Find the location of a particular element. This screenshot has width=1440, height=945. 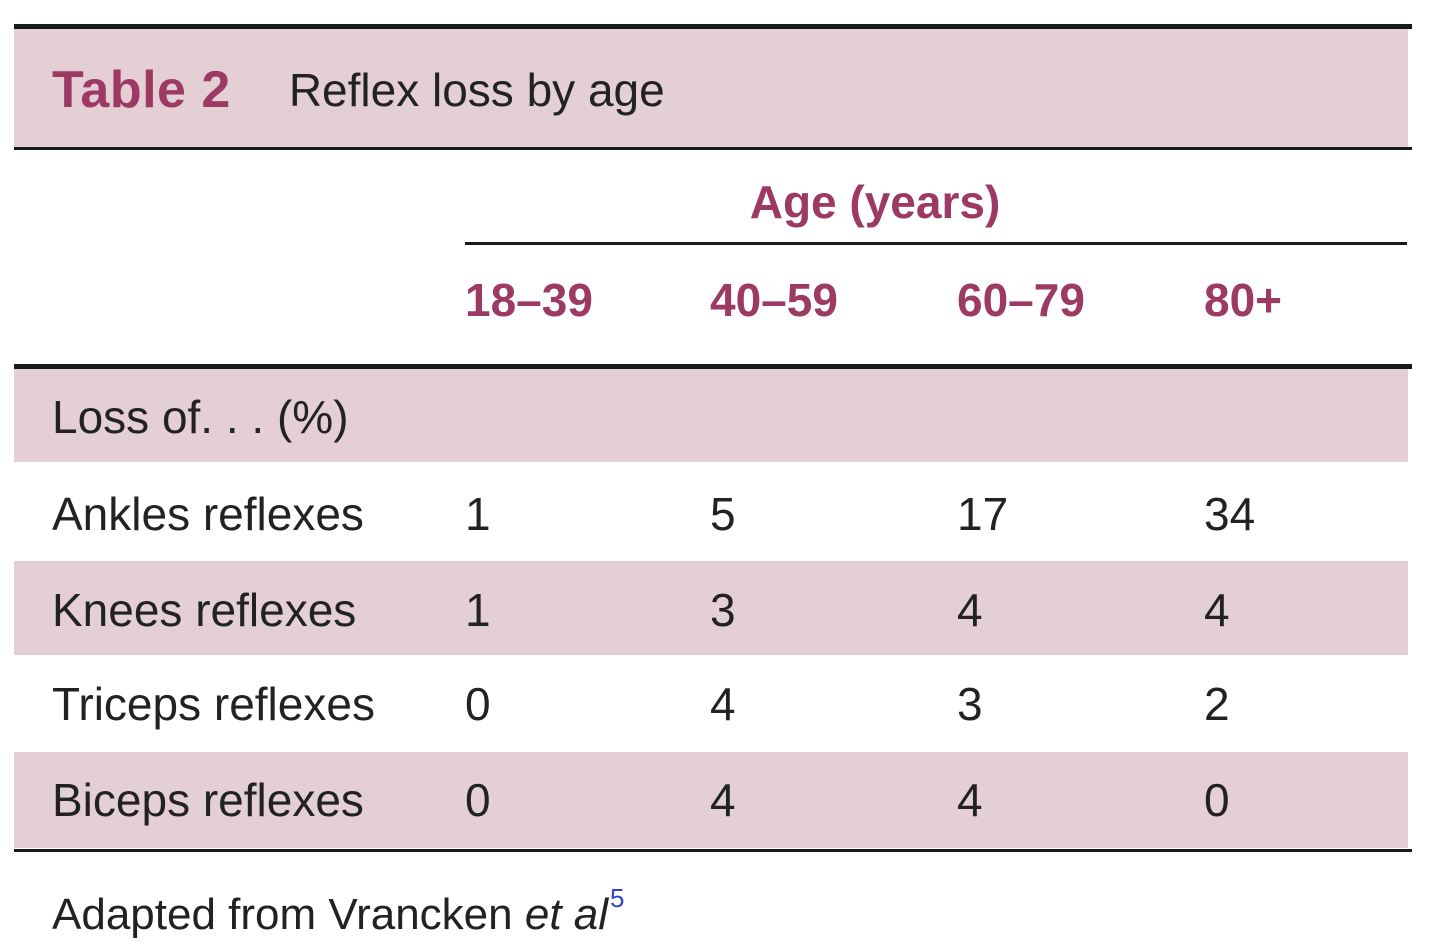

row-band-knees is located at coordinates (711, 608).